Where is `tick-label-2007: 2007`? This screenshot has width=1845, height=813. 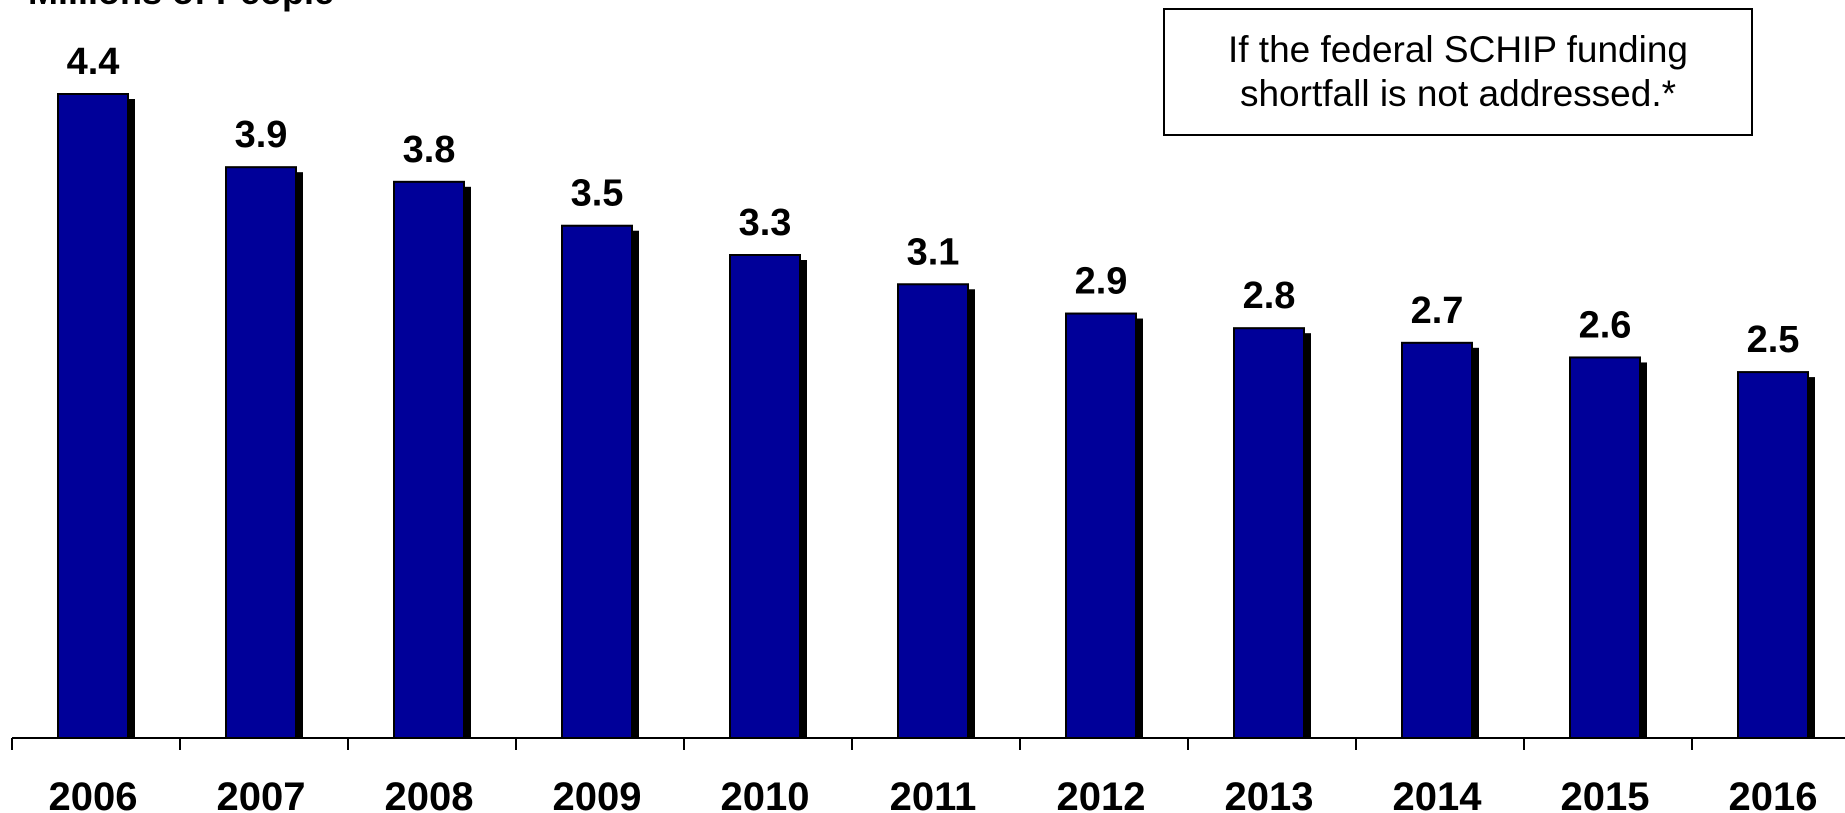
tick-label-2007: 2007 is located at coordinates (261, 794).